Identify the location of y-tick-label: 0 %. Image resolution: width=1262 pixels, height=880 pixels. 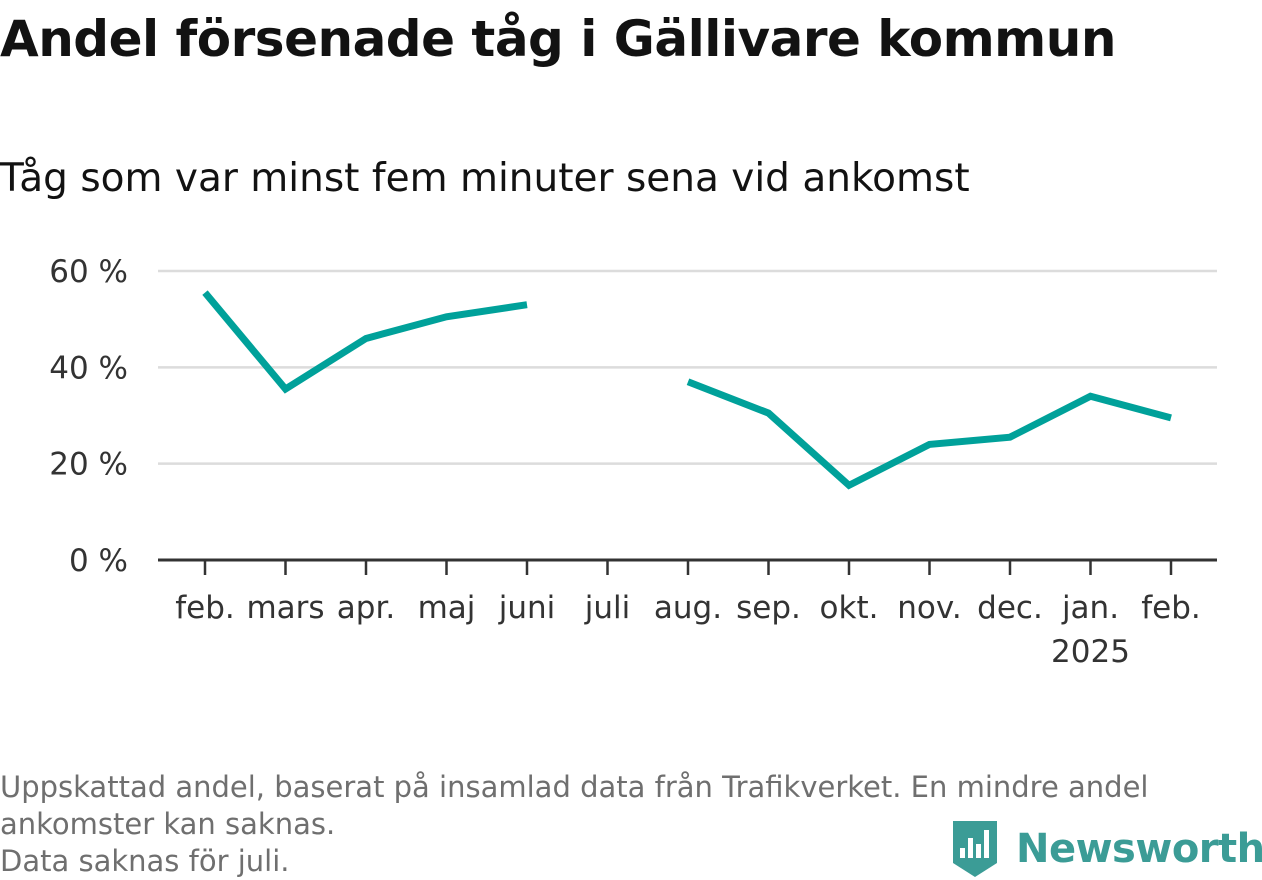
(98, 561).